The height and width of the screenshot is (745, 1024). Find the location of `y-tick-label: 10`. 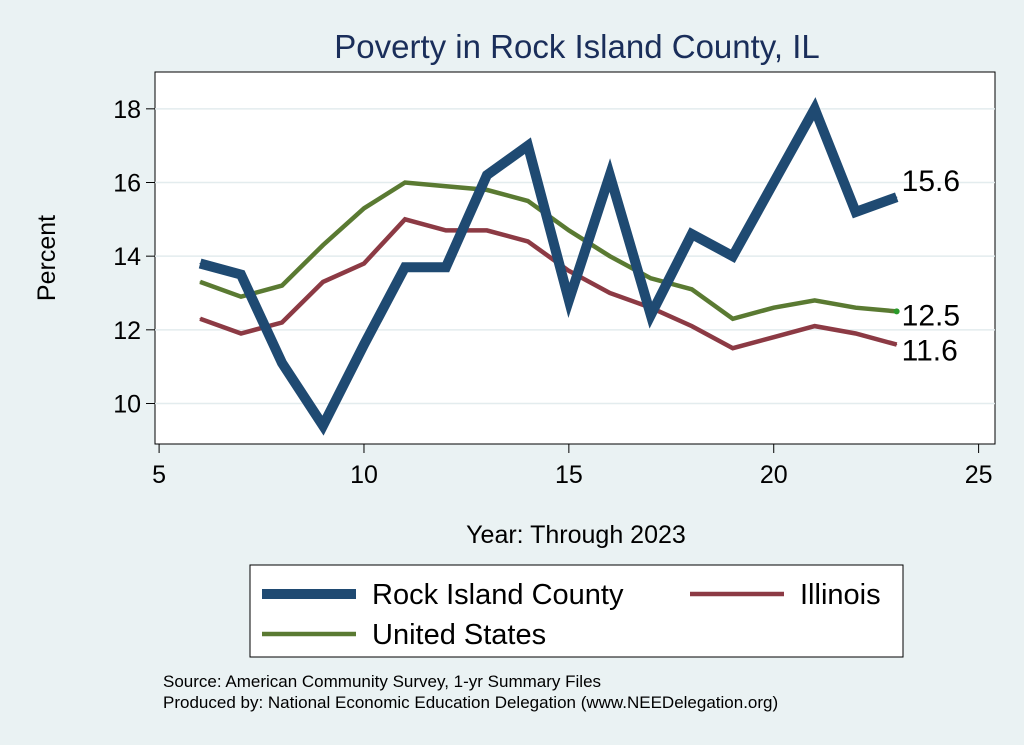

y-tick-label: 10 is located at coordinates (127, 404).